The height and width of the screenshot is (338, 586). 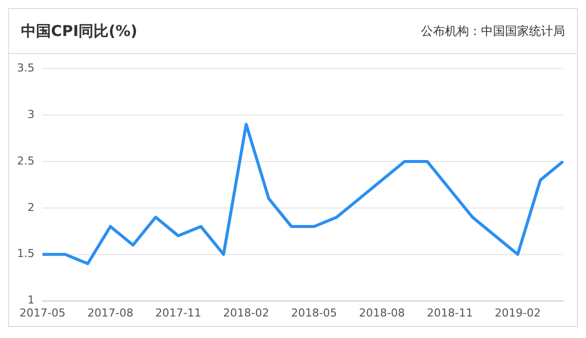 What do you see at coordinates (449, 313) in the screenshot?
I see `x-tick-label: 2018-11` at bounding box center [449, 313].